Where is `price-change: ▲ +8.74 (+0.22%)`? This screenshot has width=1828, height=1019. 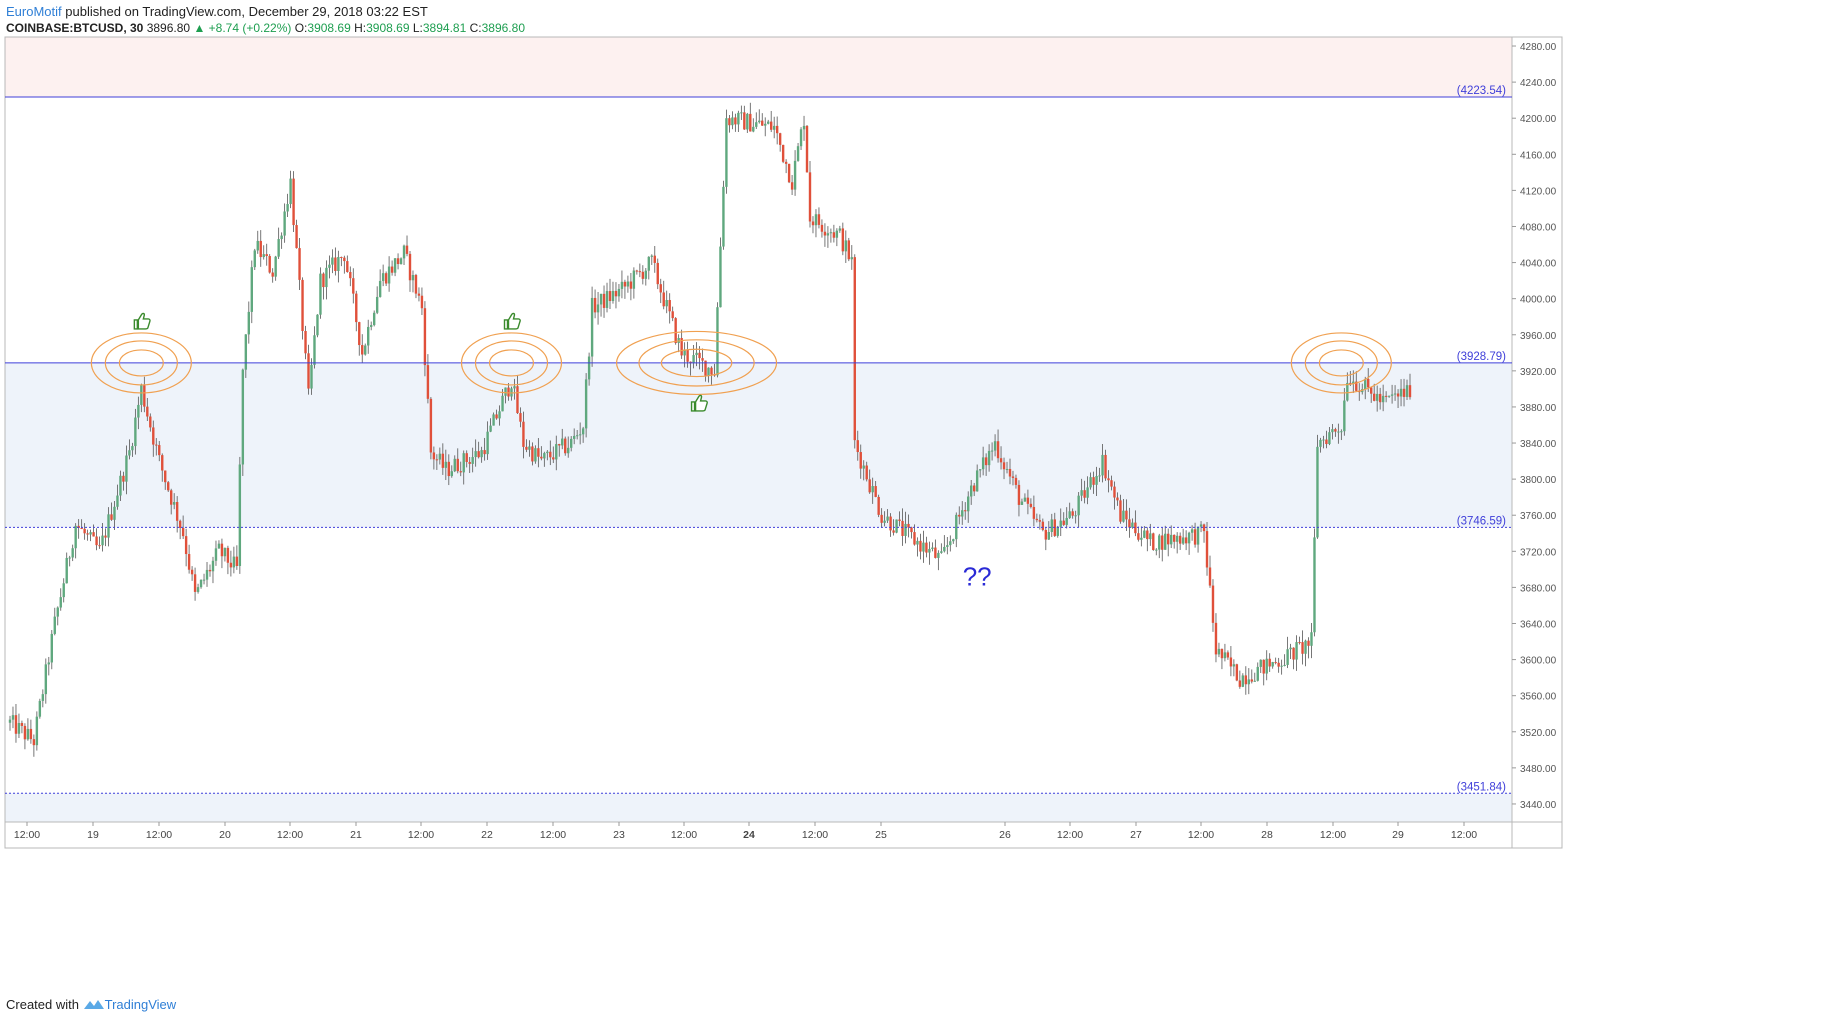
price-change: ▲ +8.74 (+0.22%) is located at coordinates (242, 28).